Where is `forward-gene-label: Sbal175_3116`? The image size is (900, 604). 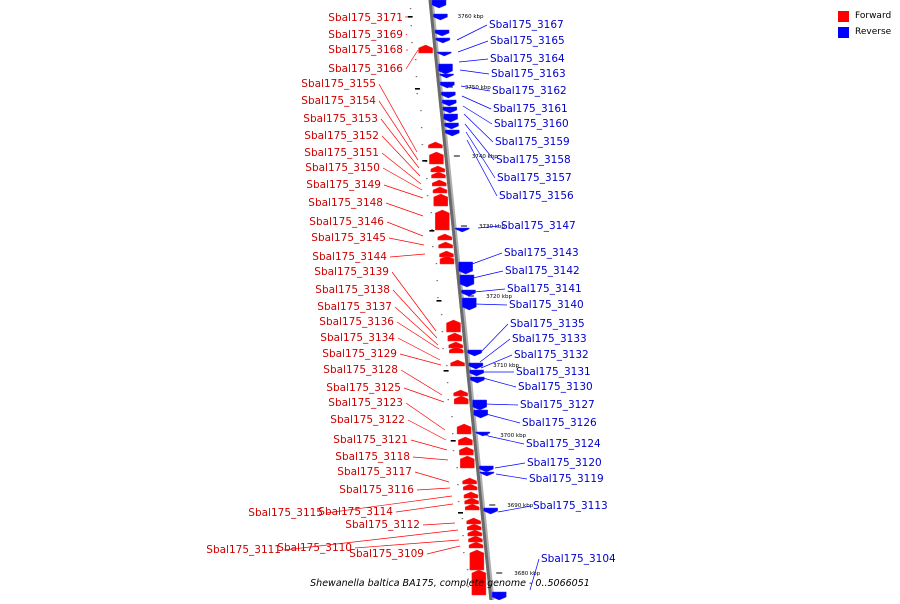 forward-gene-label: Sbal175_3116 is located at coordinates (376, 490).